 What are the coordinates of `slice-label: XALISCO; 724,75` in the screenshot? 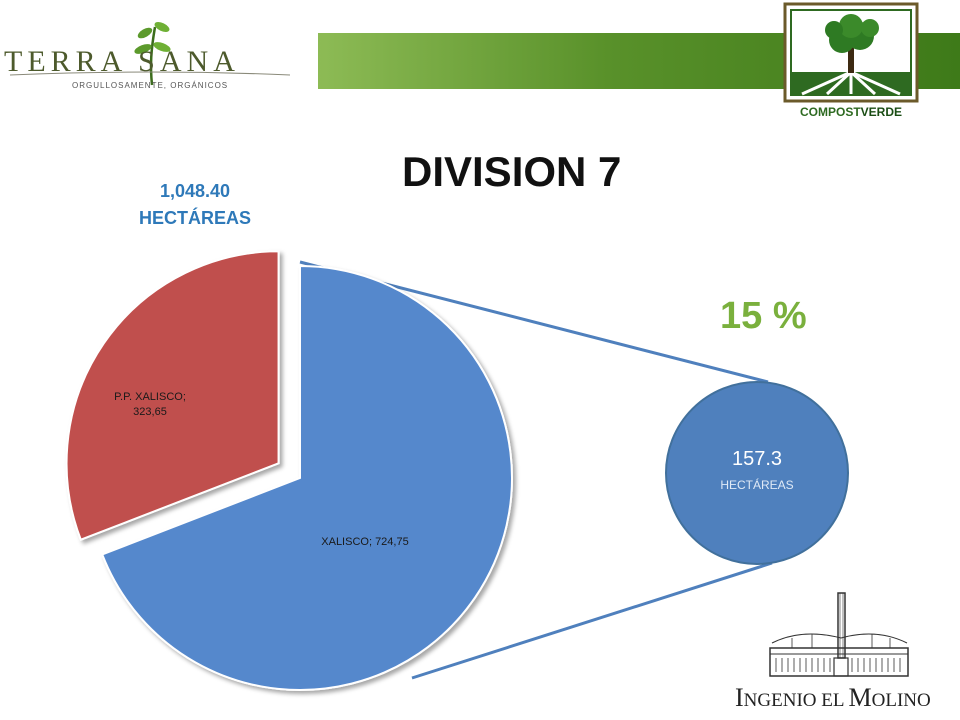 It's located at (364, 542).